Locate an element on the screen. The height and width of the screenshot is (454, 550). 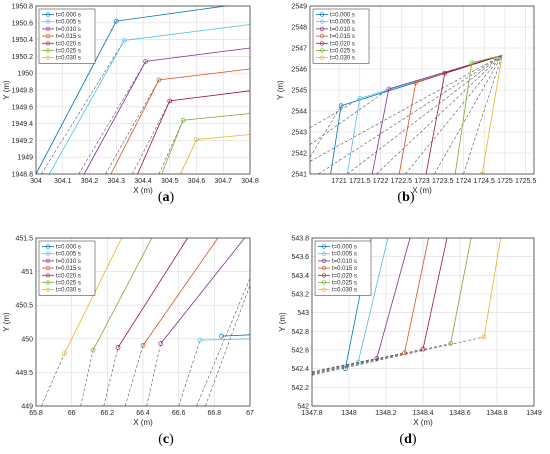
y-tick-label: 542 is located at coordinates (303, 407).